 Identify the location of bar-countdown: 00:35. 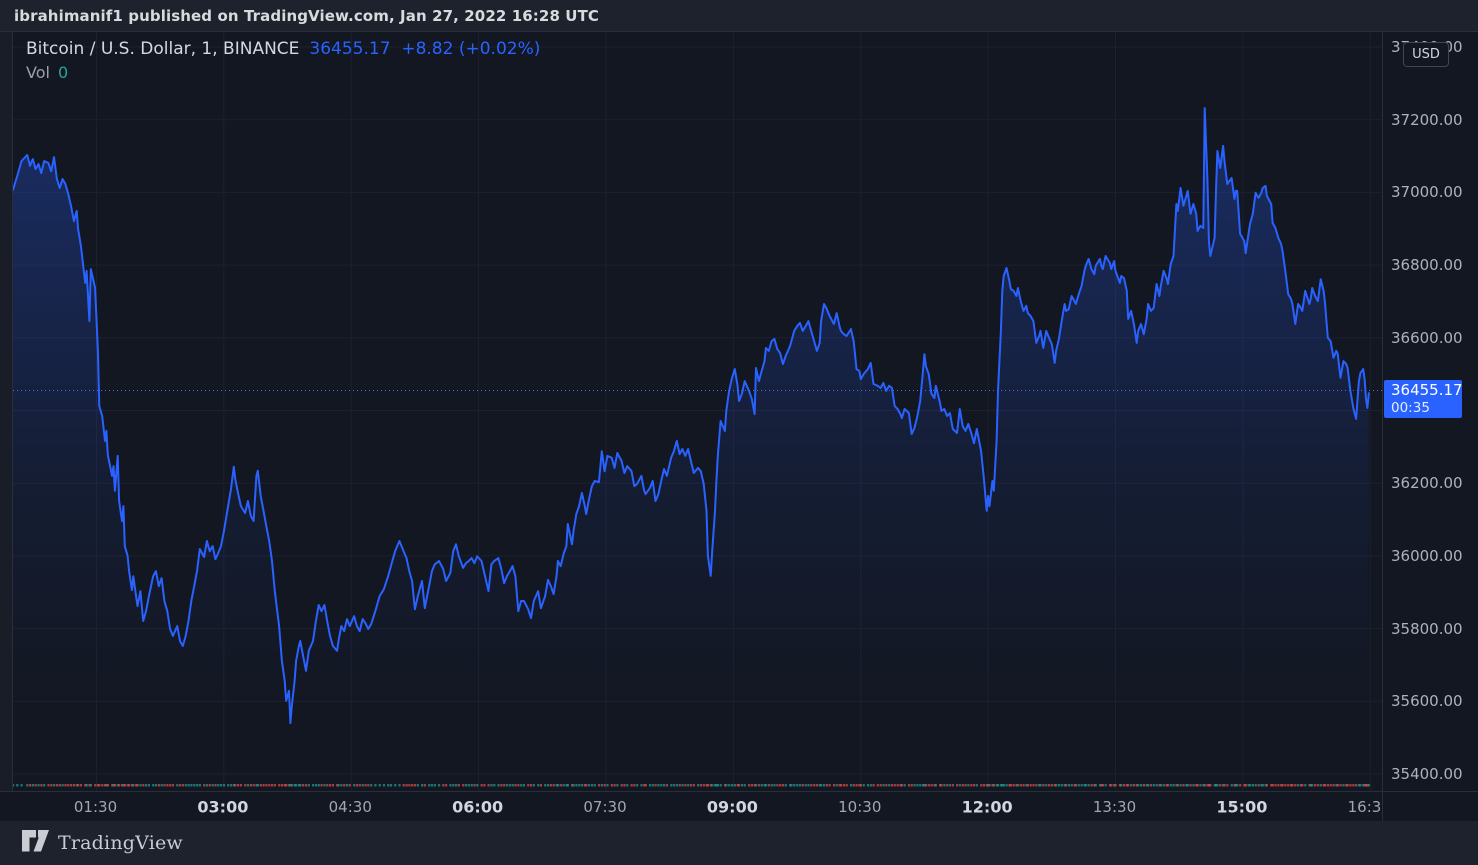
(1410, 408).